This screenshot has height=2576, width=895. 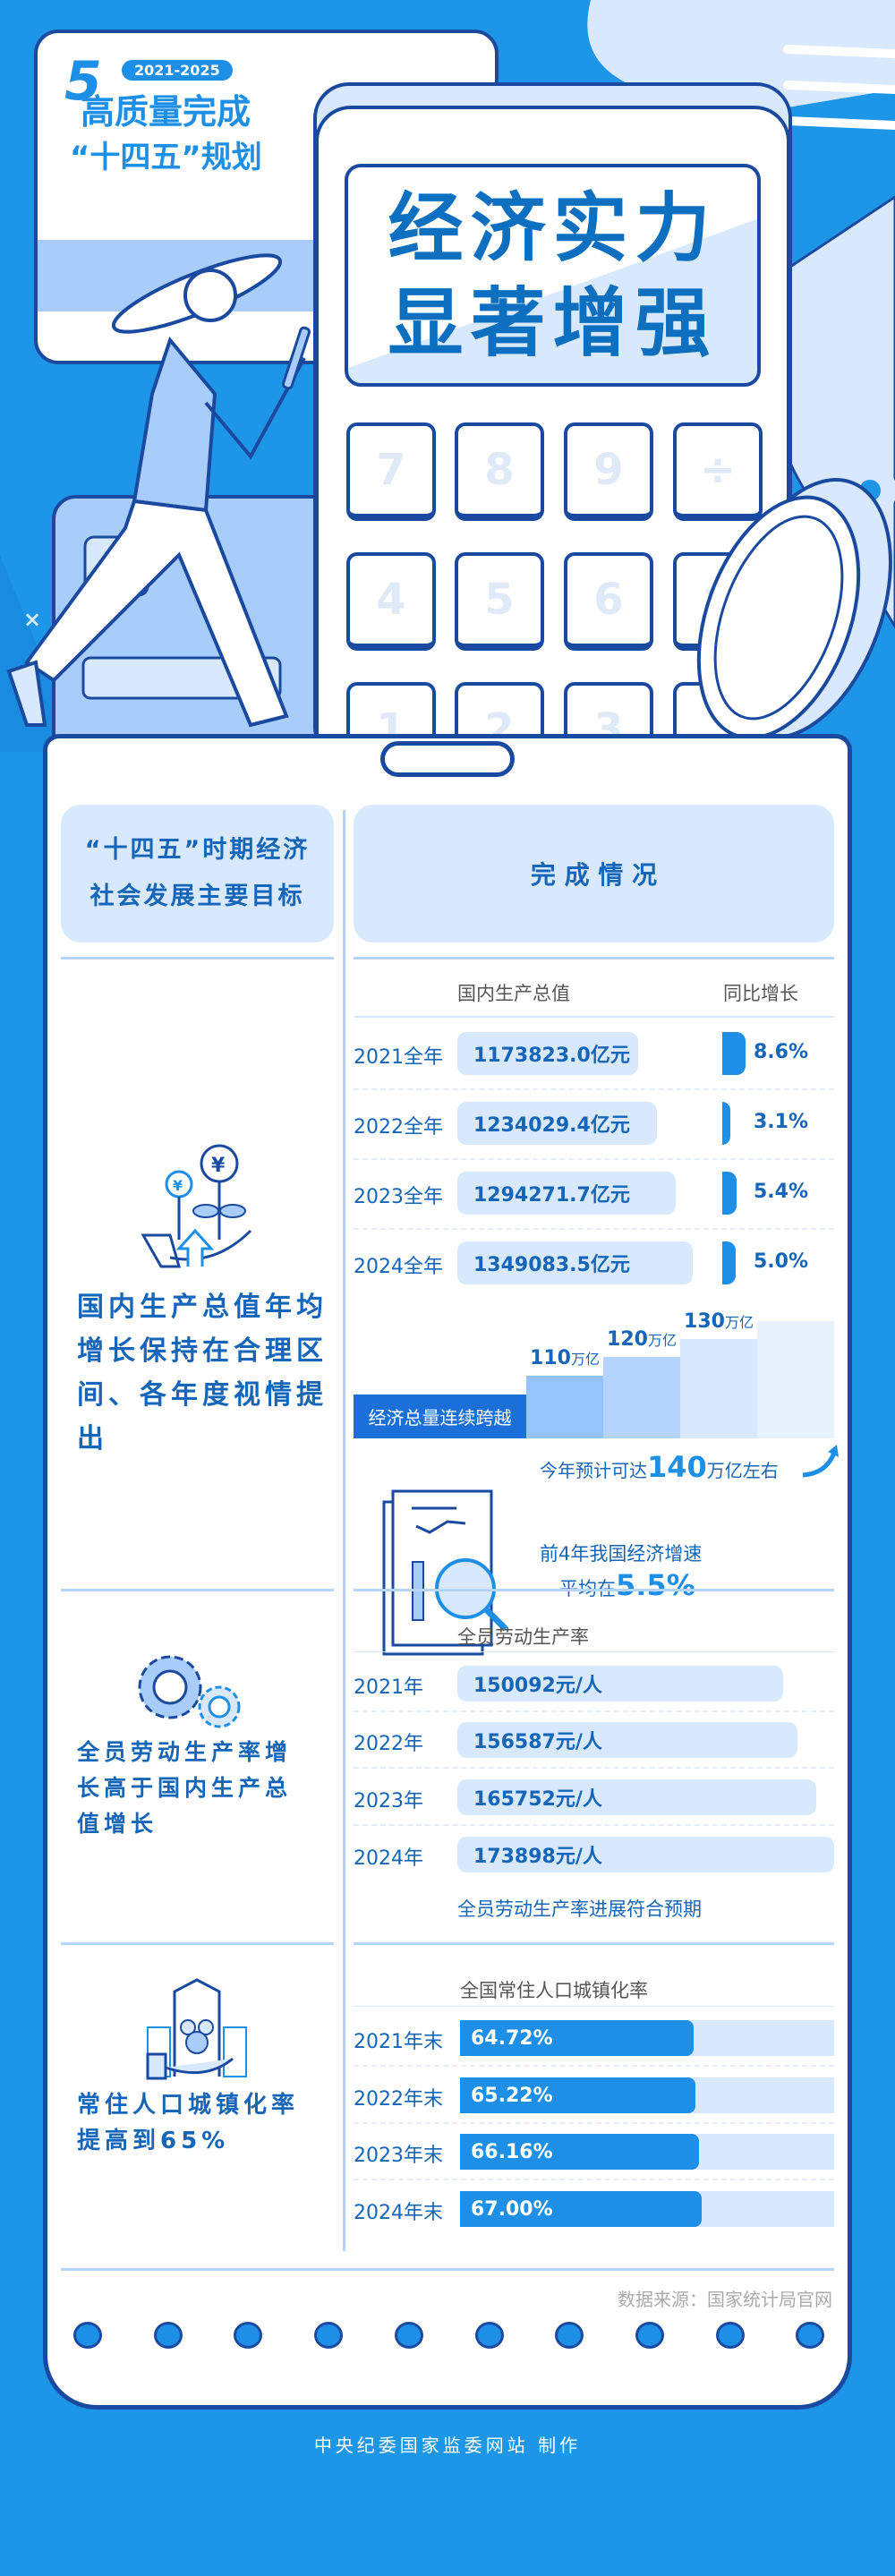 What do you see at coordinates (553, 227) in the screenshot?
I see `page-title-line1: 经济实力` at bounding box center [553, 227].